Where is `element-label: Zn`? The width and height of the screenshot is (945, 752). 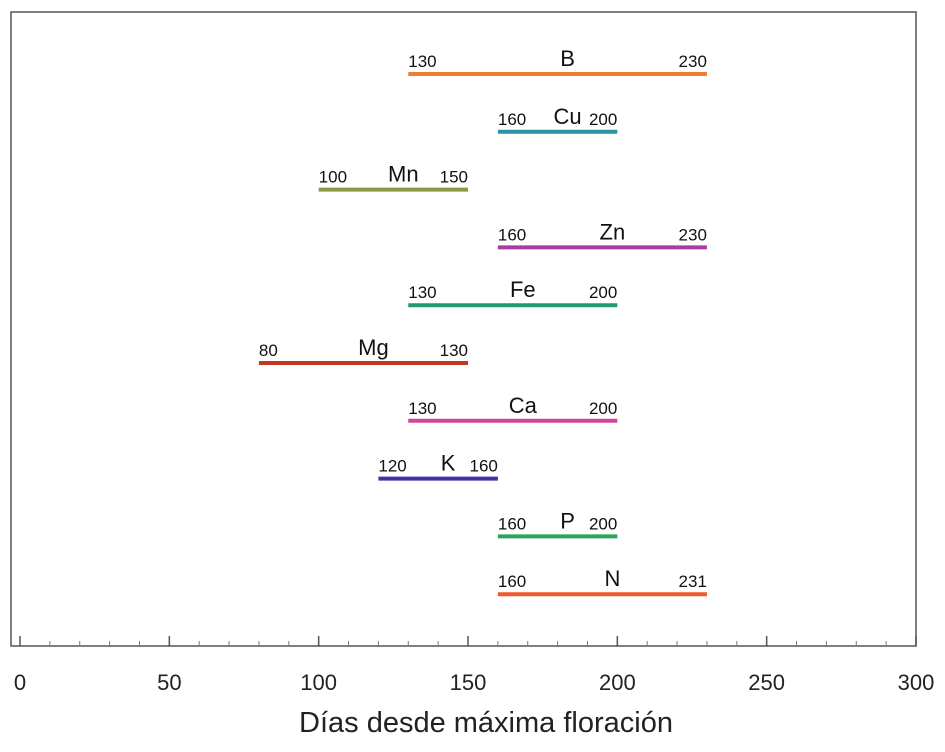
element-label: Zn is located at coordinates (613, 231).